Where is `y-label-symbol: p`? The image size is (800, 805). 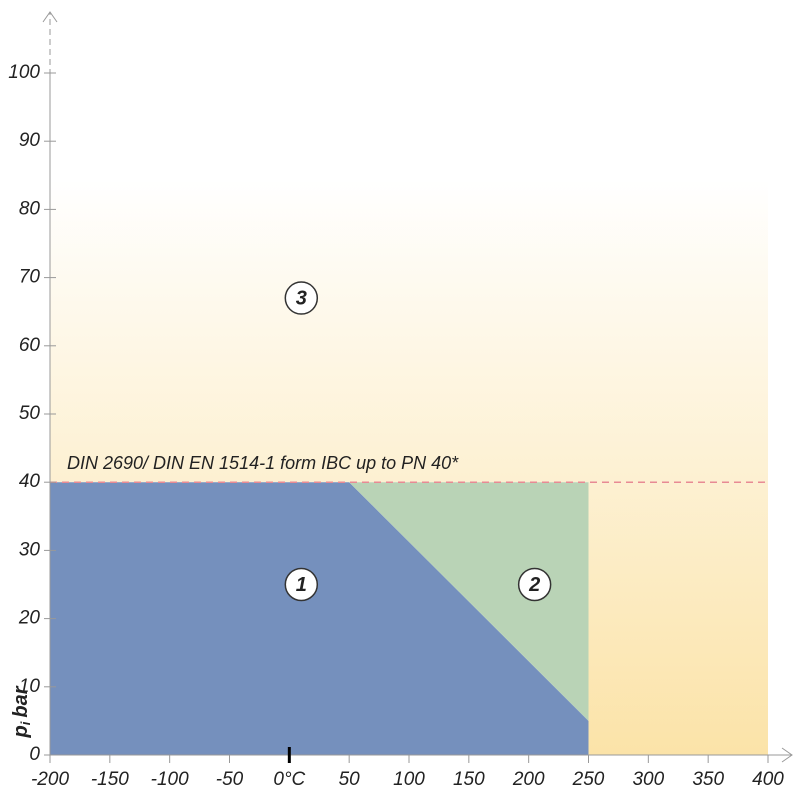 y-label-symbol: p is located at coordinates (21, 731).